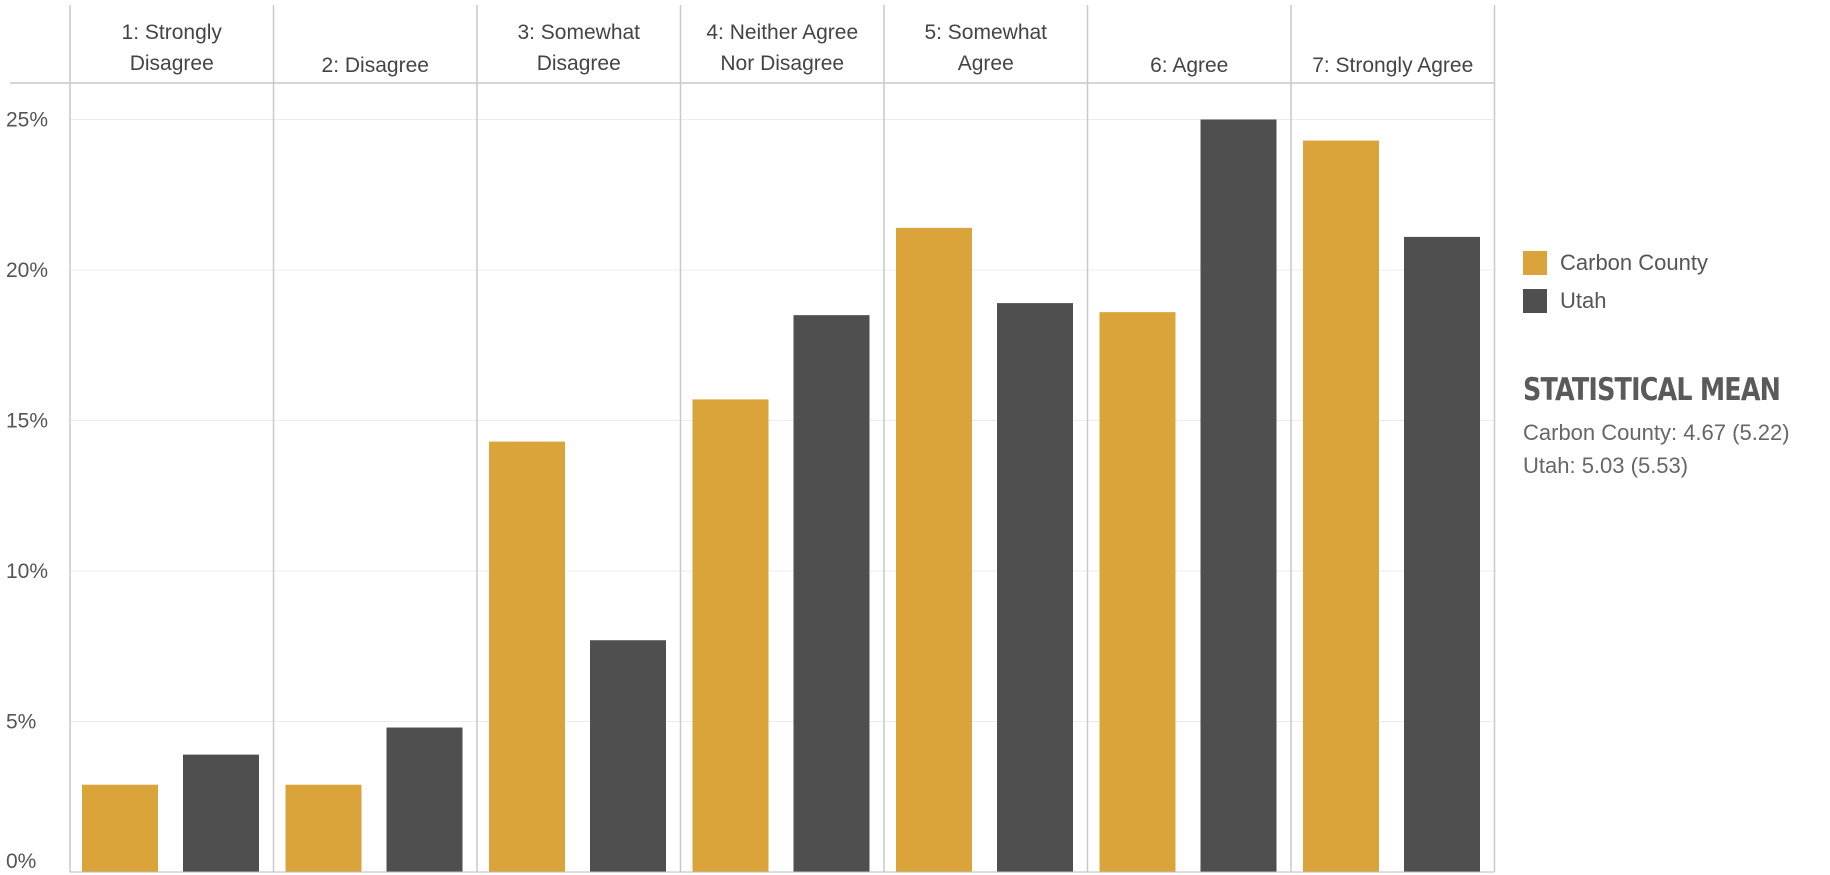 This screenshot has height=875, width=1830. I want to click on category-label: 1: Strongly, so click(172, 32).